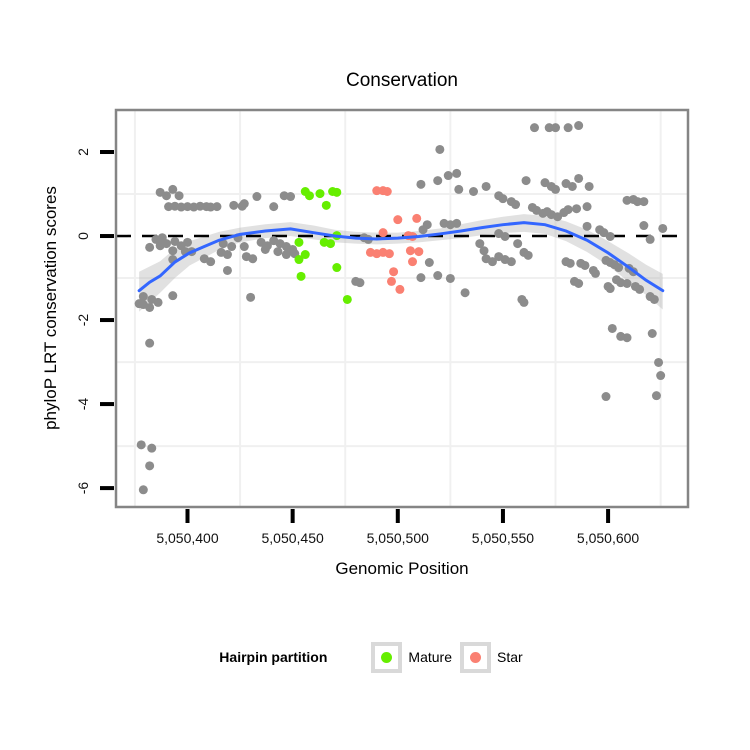  Describe the element at coordinates (430, 657) in the screenshot. I see `legend-item-label: Mature` at that location.